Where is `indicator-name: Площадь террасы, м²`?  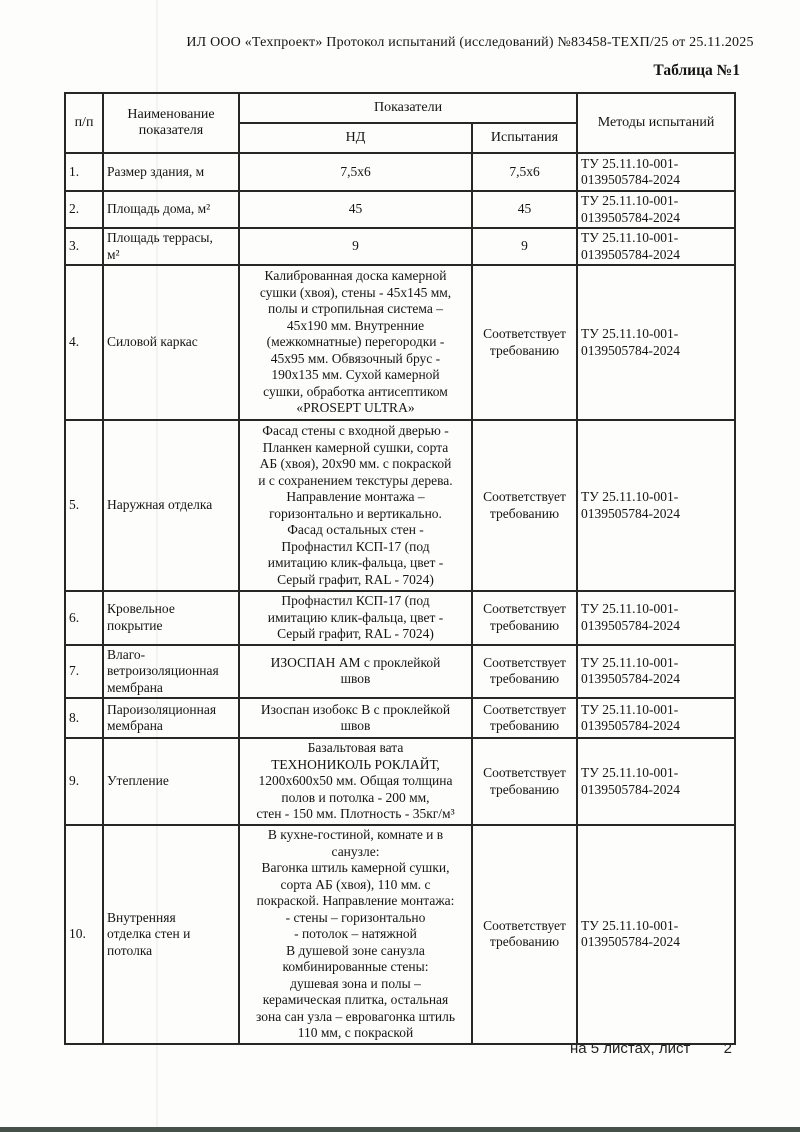
indicator-name: Площадь террасы, м² is located at coordinates (171, 246).